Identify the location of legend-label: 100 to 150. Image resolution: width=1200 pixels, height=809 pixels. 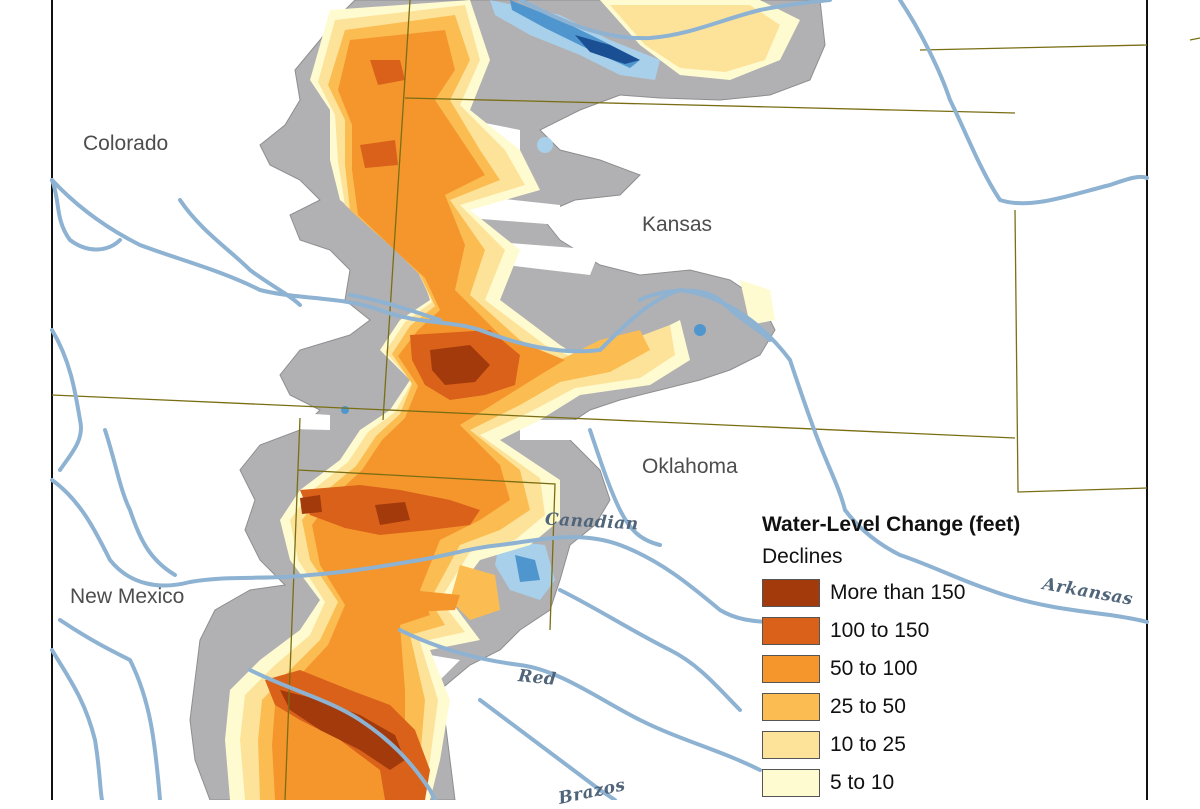
(880, 630).